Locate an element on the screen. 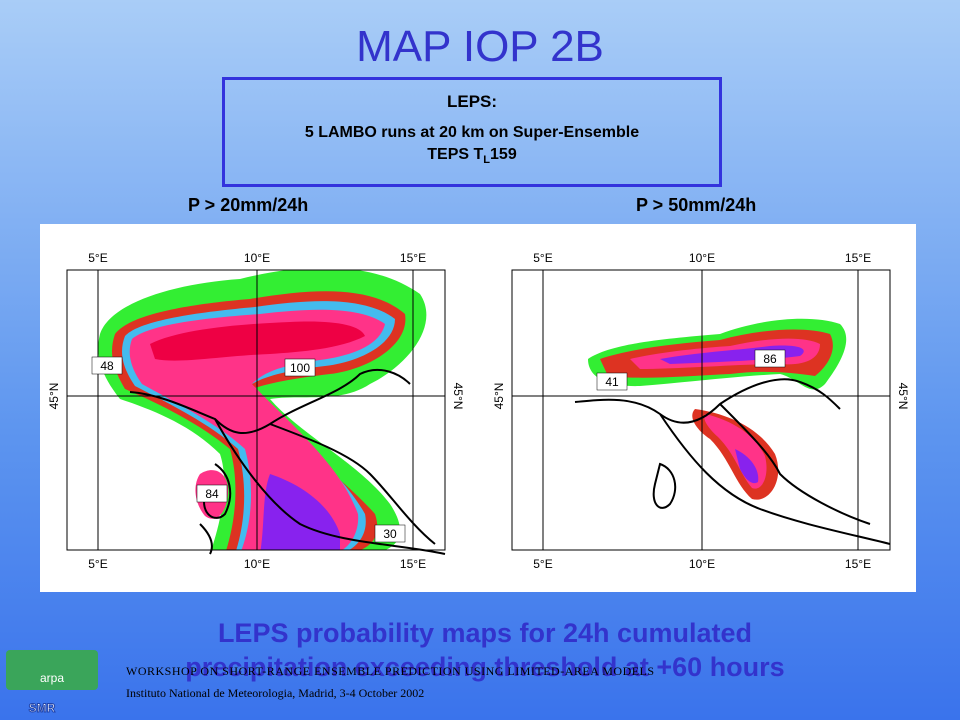 This screenshot has width=960, height=720. box-sub: L is located at coordinates (487, 160).